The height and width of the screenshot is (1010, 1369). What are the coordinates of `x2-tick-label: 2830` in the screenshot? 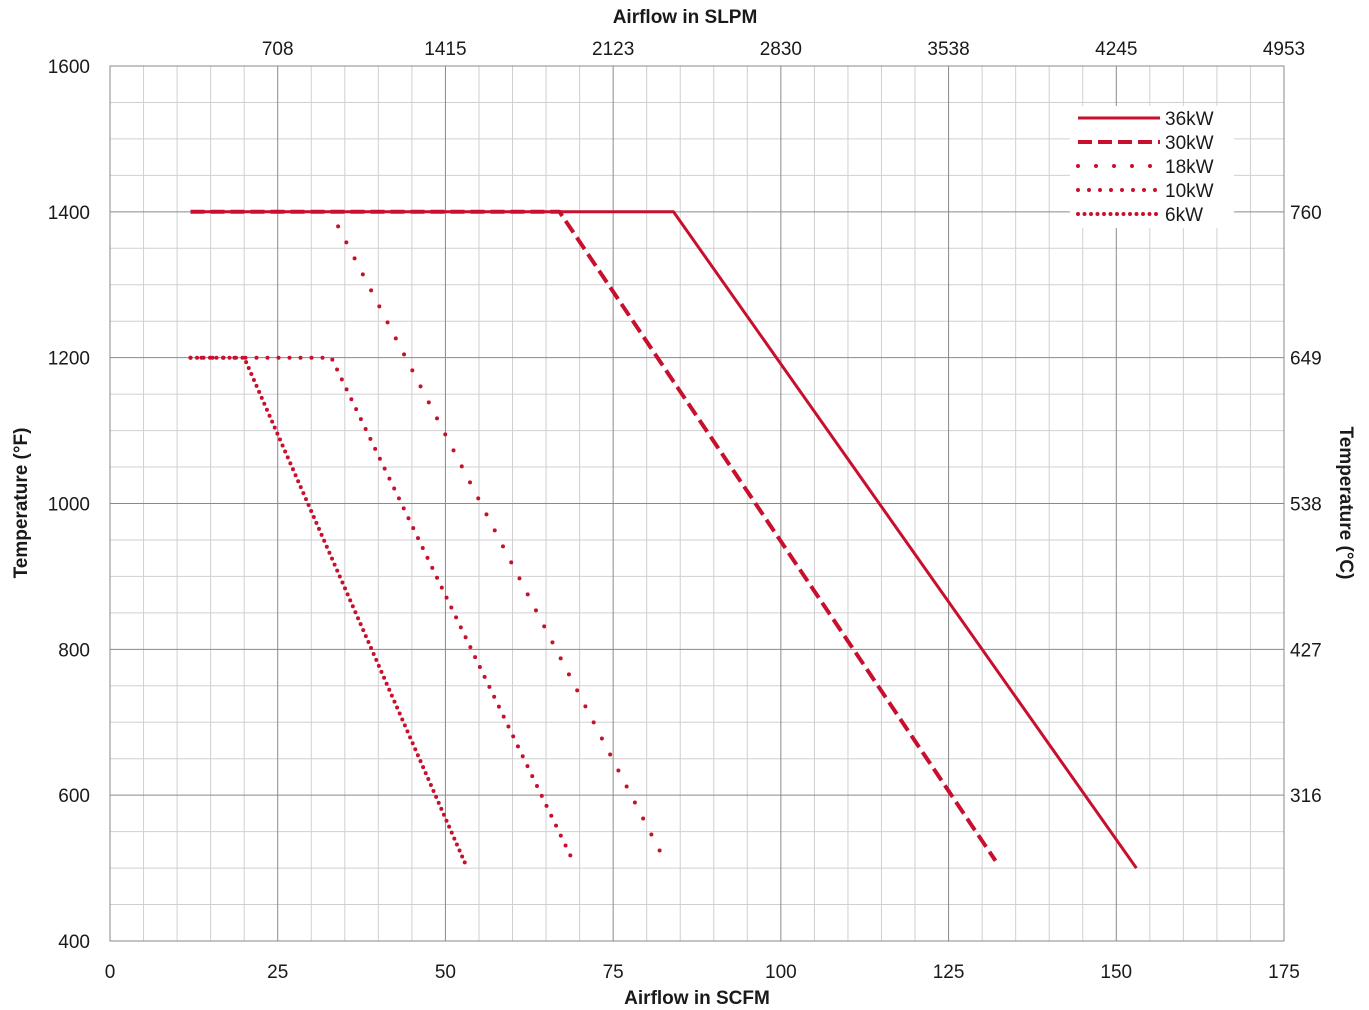 It's located at (781, 49).